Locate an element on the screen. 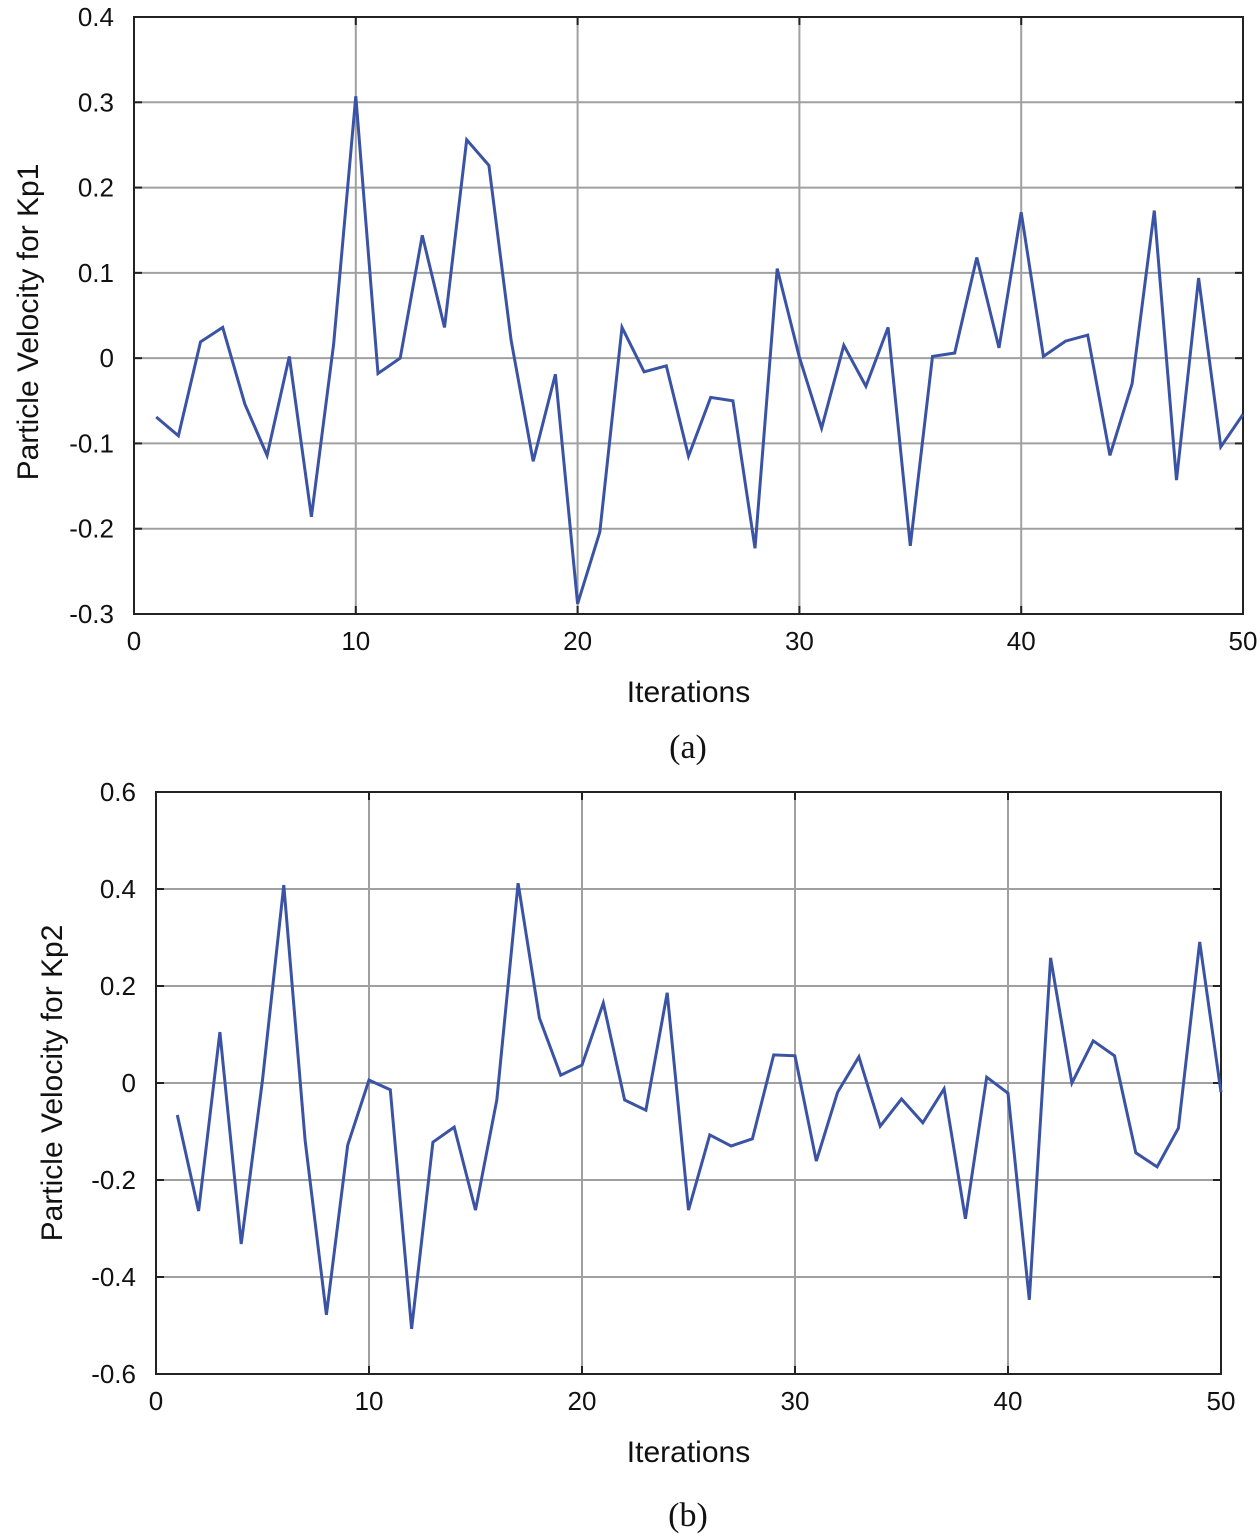 The image size is (1260, 1536). y-tick-label: -0.4 is located at coordinates (113, 1277).